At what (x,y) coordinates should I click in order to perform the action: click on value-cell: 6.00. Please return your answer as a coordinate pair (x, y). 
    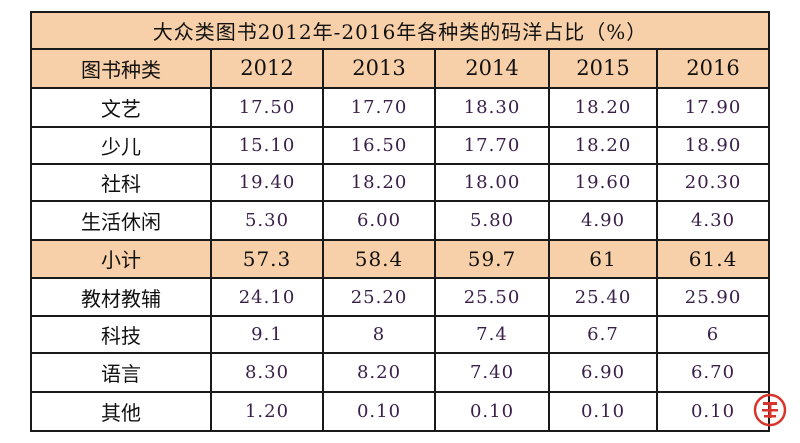
    Looking at the image, I should click on (379, 220).